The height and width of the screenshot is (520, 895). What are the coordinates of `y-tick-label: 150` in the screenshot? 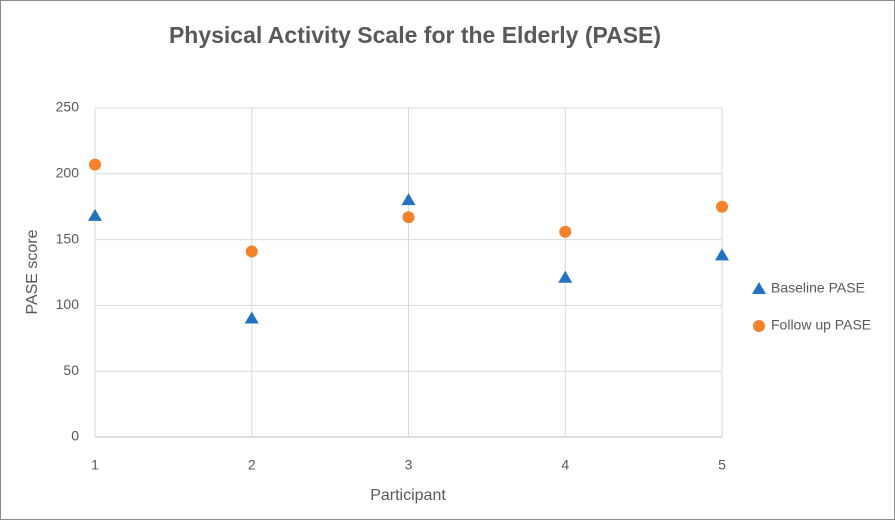 It's located at (68, 238).